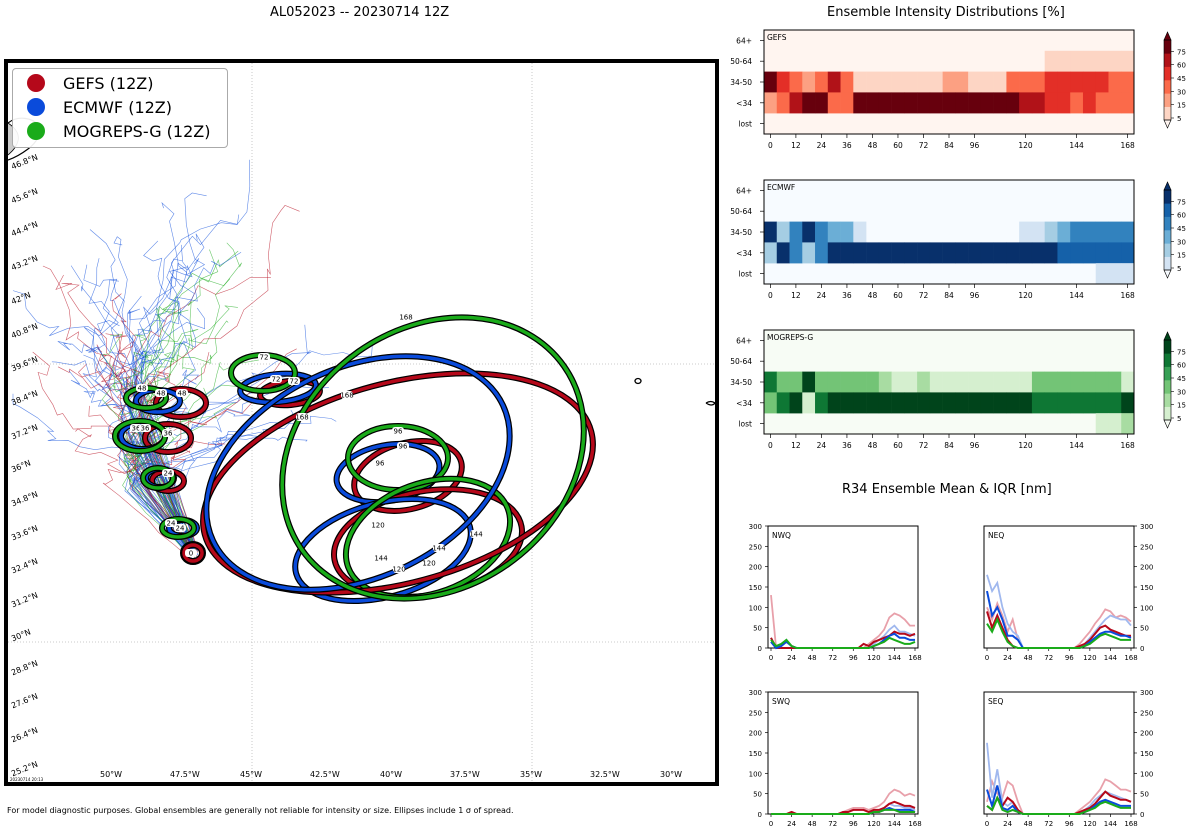 Image resolution: width=1200 pixels, height=840 pixels. I want to click on heatmap-row-label: lost, so click(745, 274).